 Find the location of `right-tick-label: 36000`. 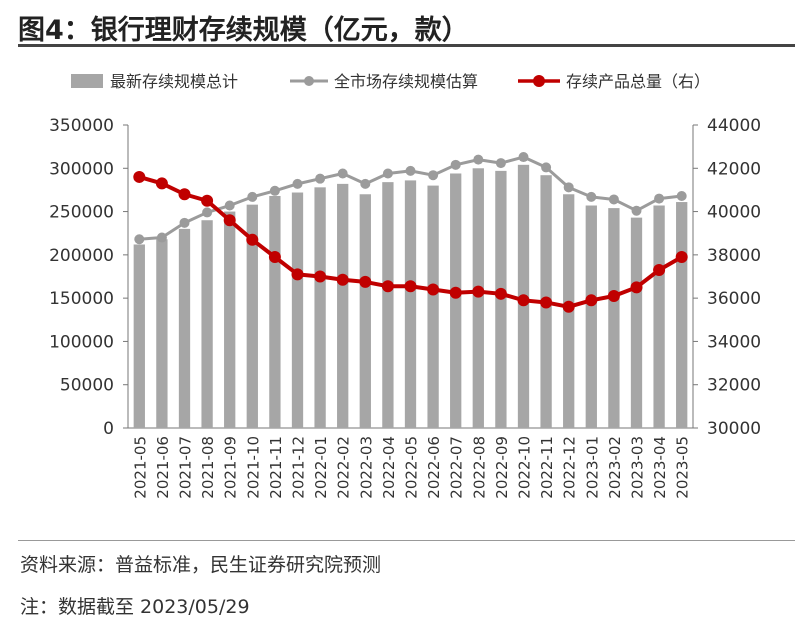

right-tick-label: 36000 is located at coordinates (734, 299).